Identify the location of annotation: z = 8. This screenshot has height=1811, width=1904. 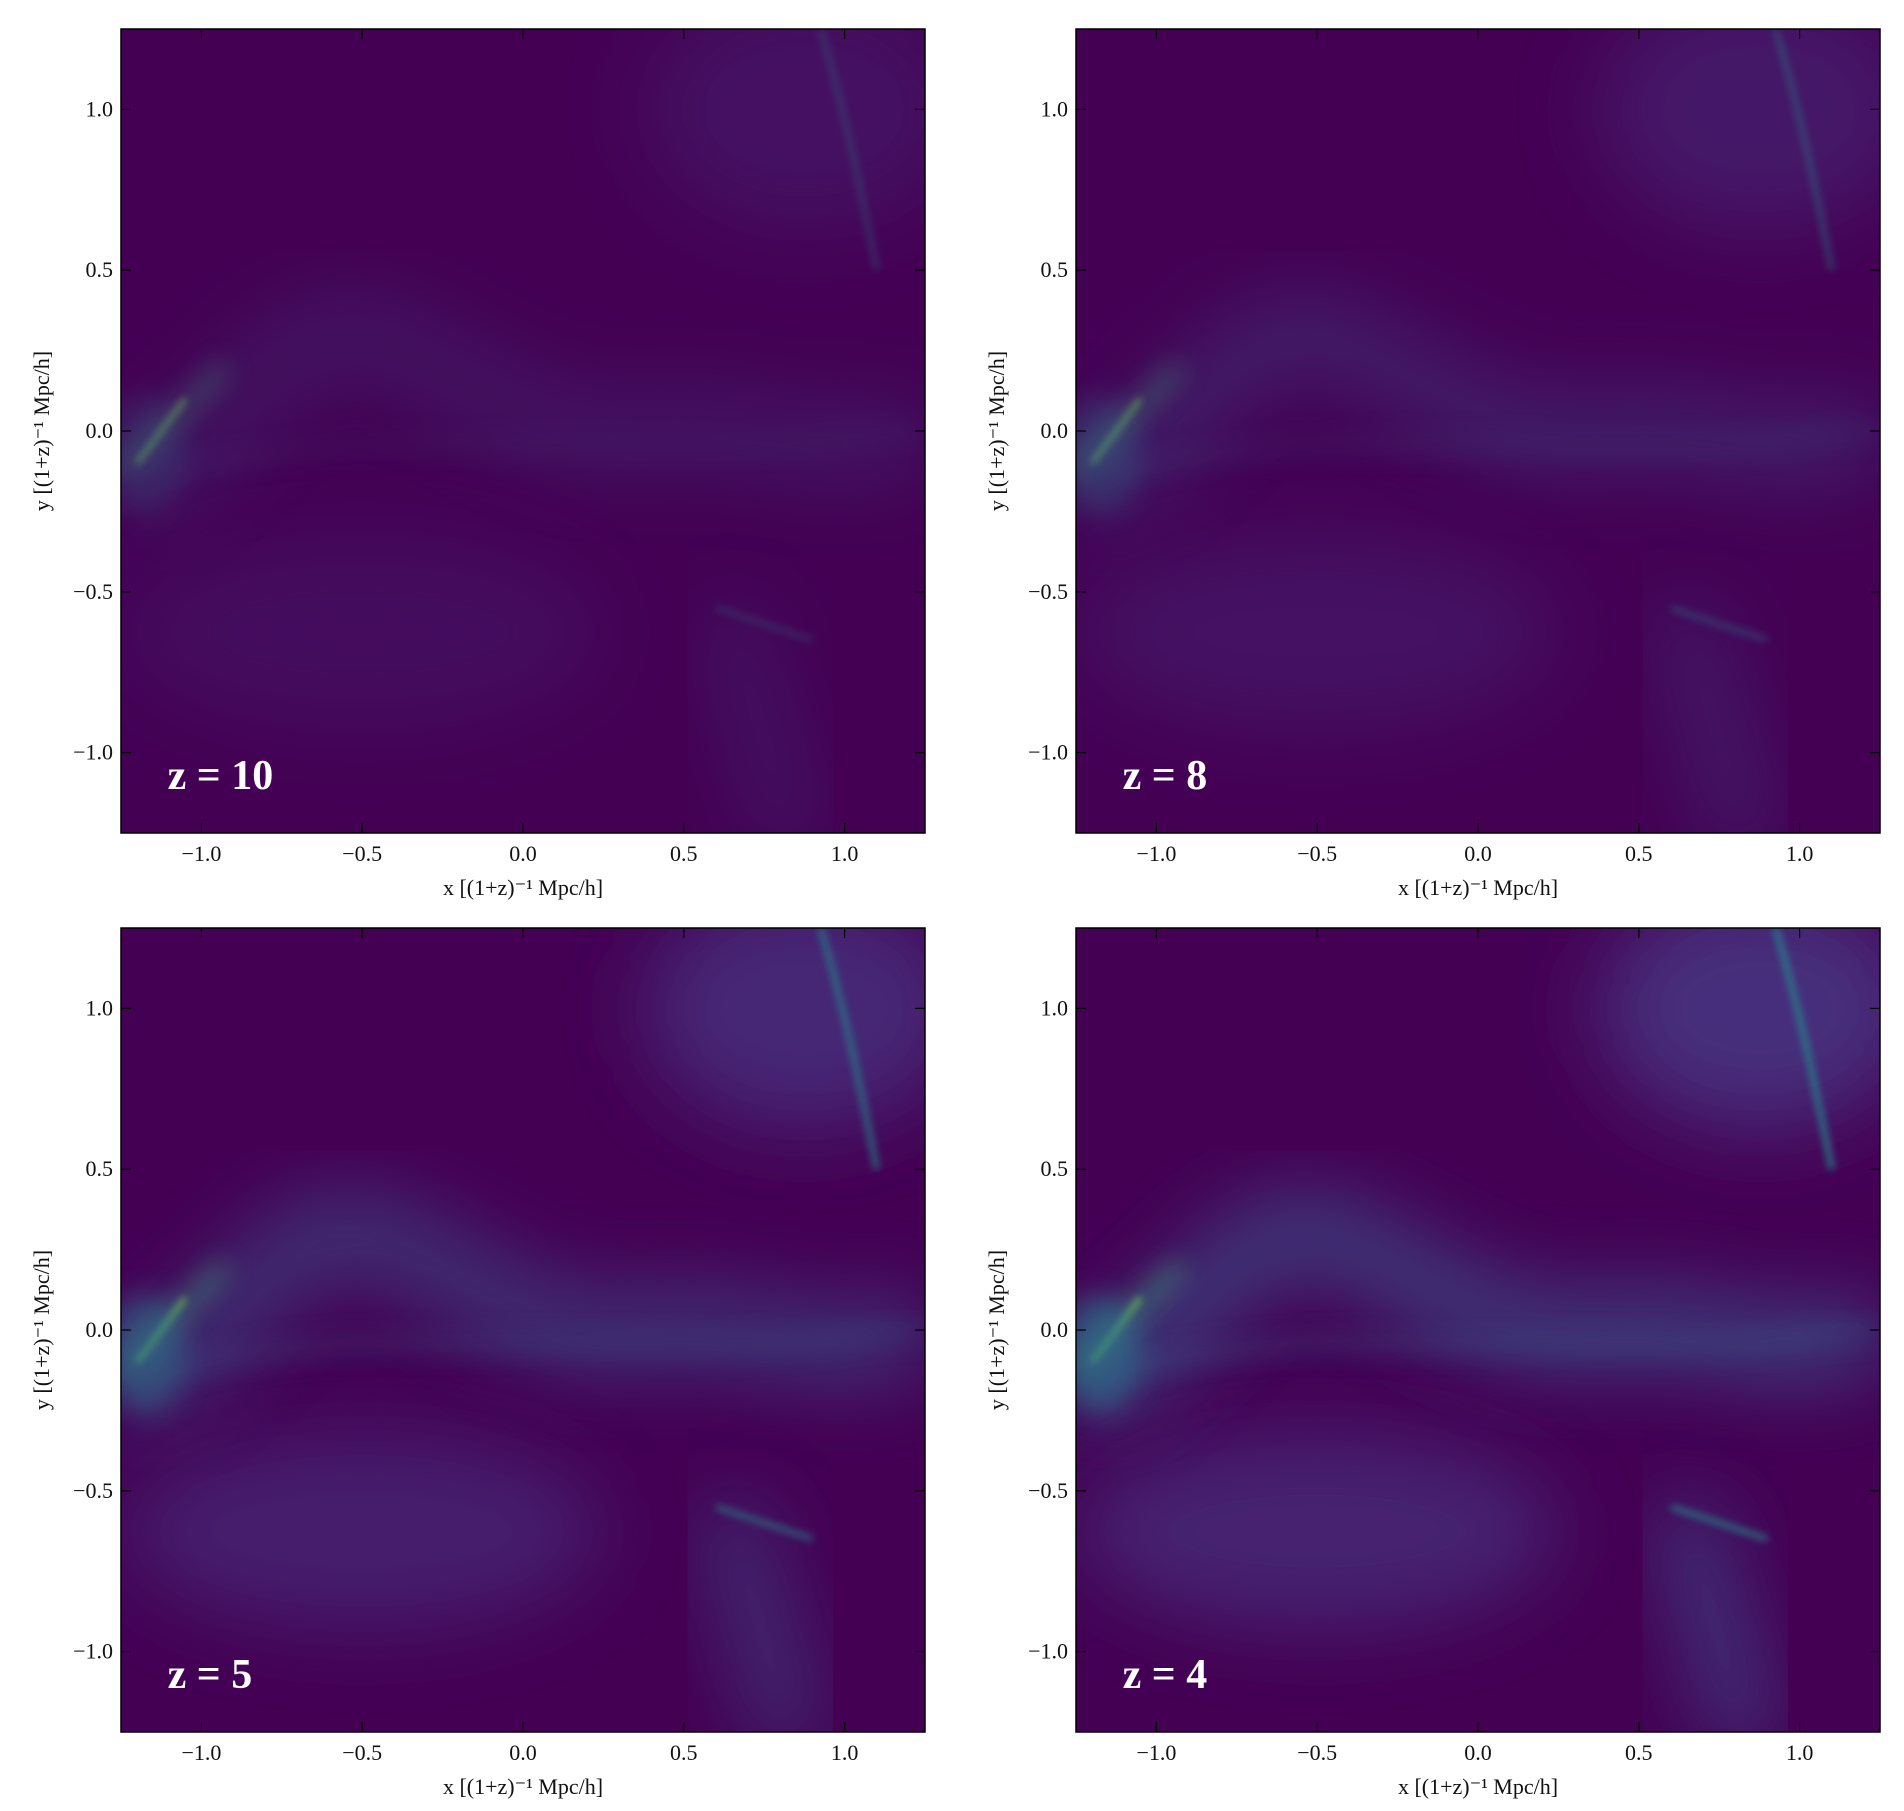
(1165, 776).